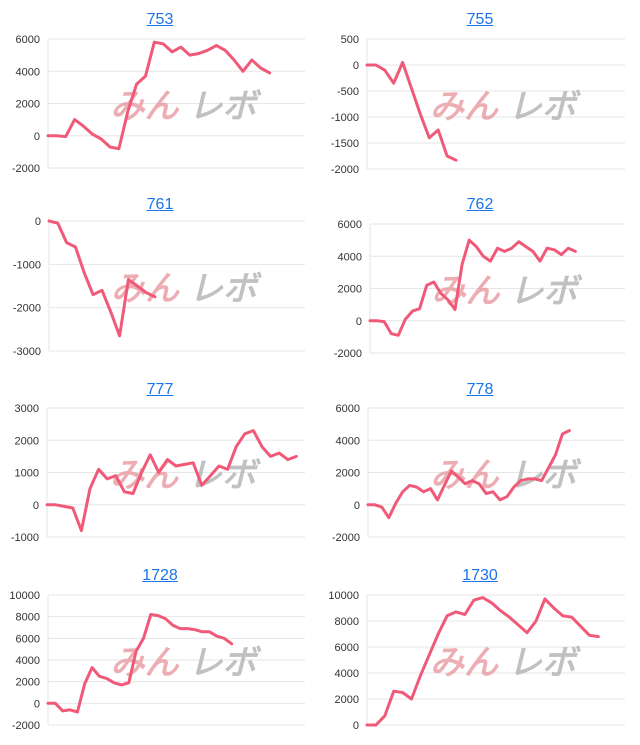 The height and width of the screenshot is (745, 640). I want to click on chart-svg-753: -2000 0 2000 4000 6000 みん レボ, so click(158, 104).